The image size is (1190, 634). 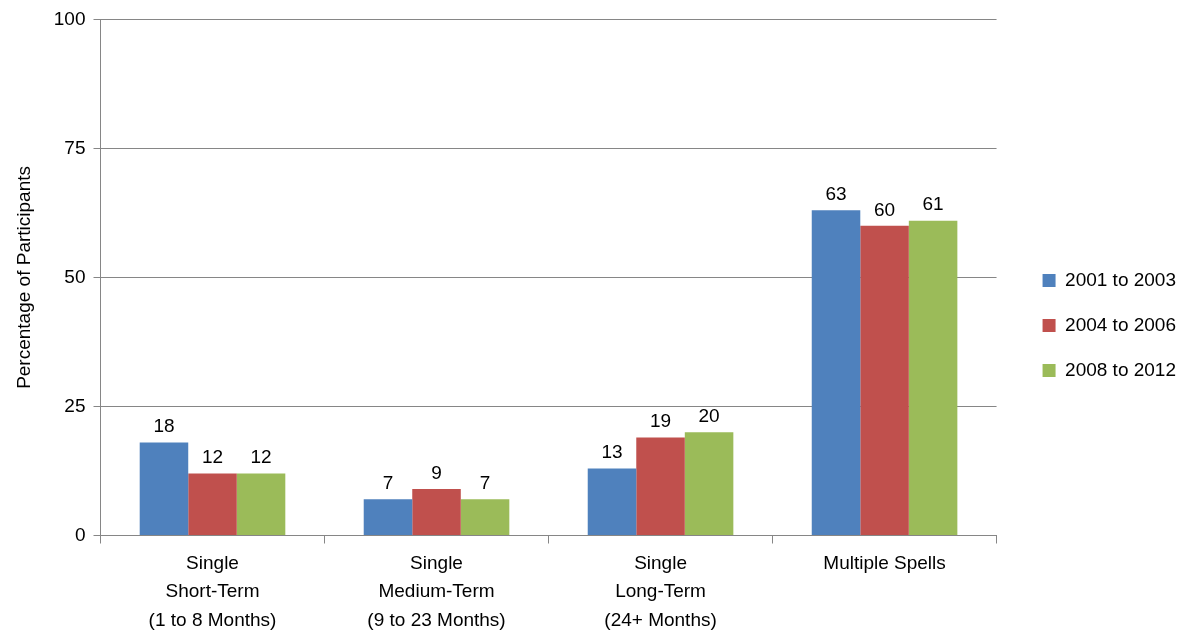 What do you see at coordinates (75, 276) in the screenshot?
I see `y-tick-label: 50` at bounding box center [75, 276].